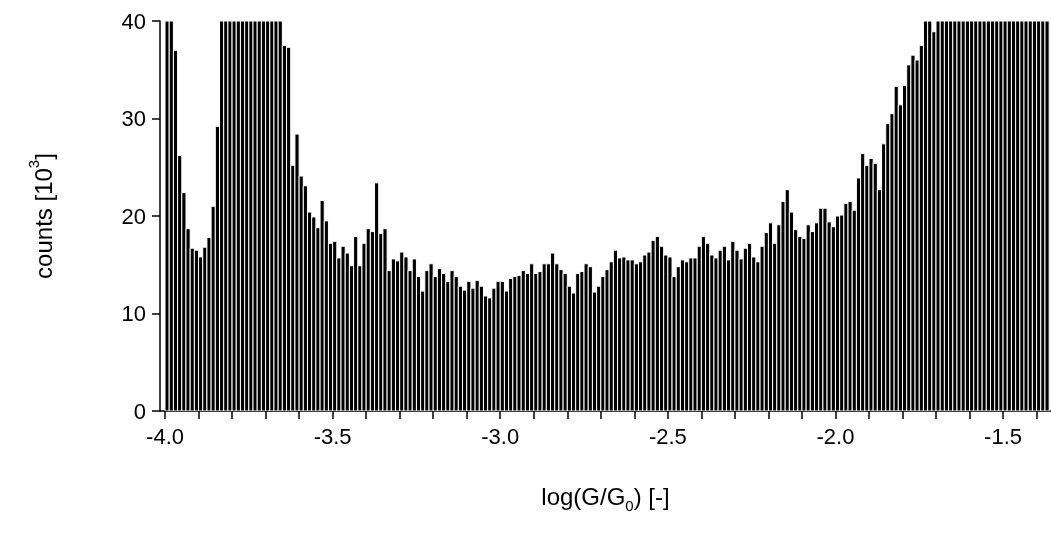  What do you see at coordinates (1003, 436) in the screenshot?
I see `x-tick-label: -1.5` at bounding box center [1003, 436].